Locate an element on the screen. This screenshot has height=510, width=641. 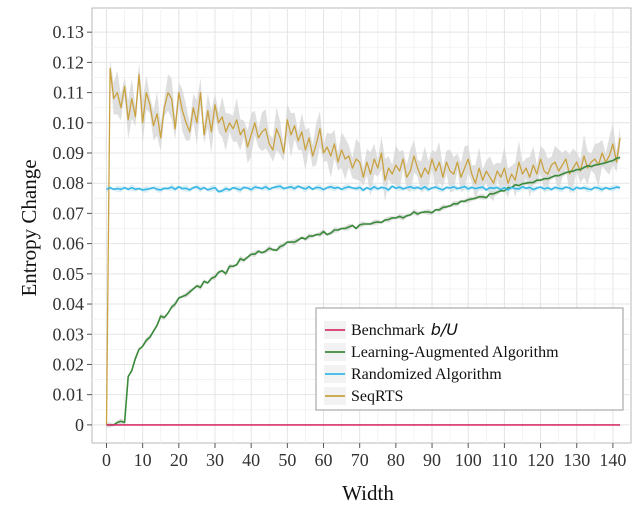
y-tick-label: 0.10 is located at coordinates (69, 123).